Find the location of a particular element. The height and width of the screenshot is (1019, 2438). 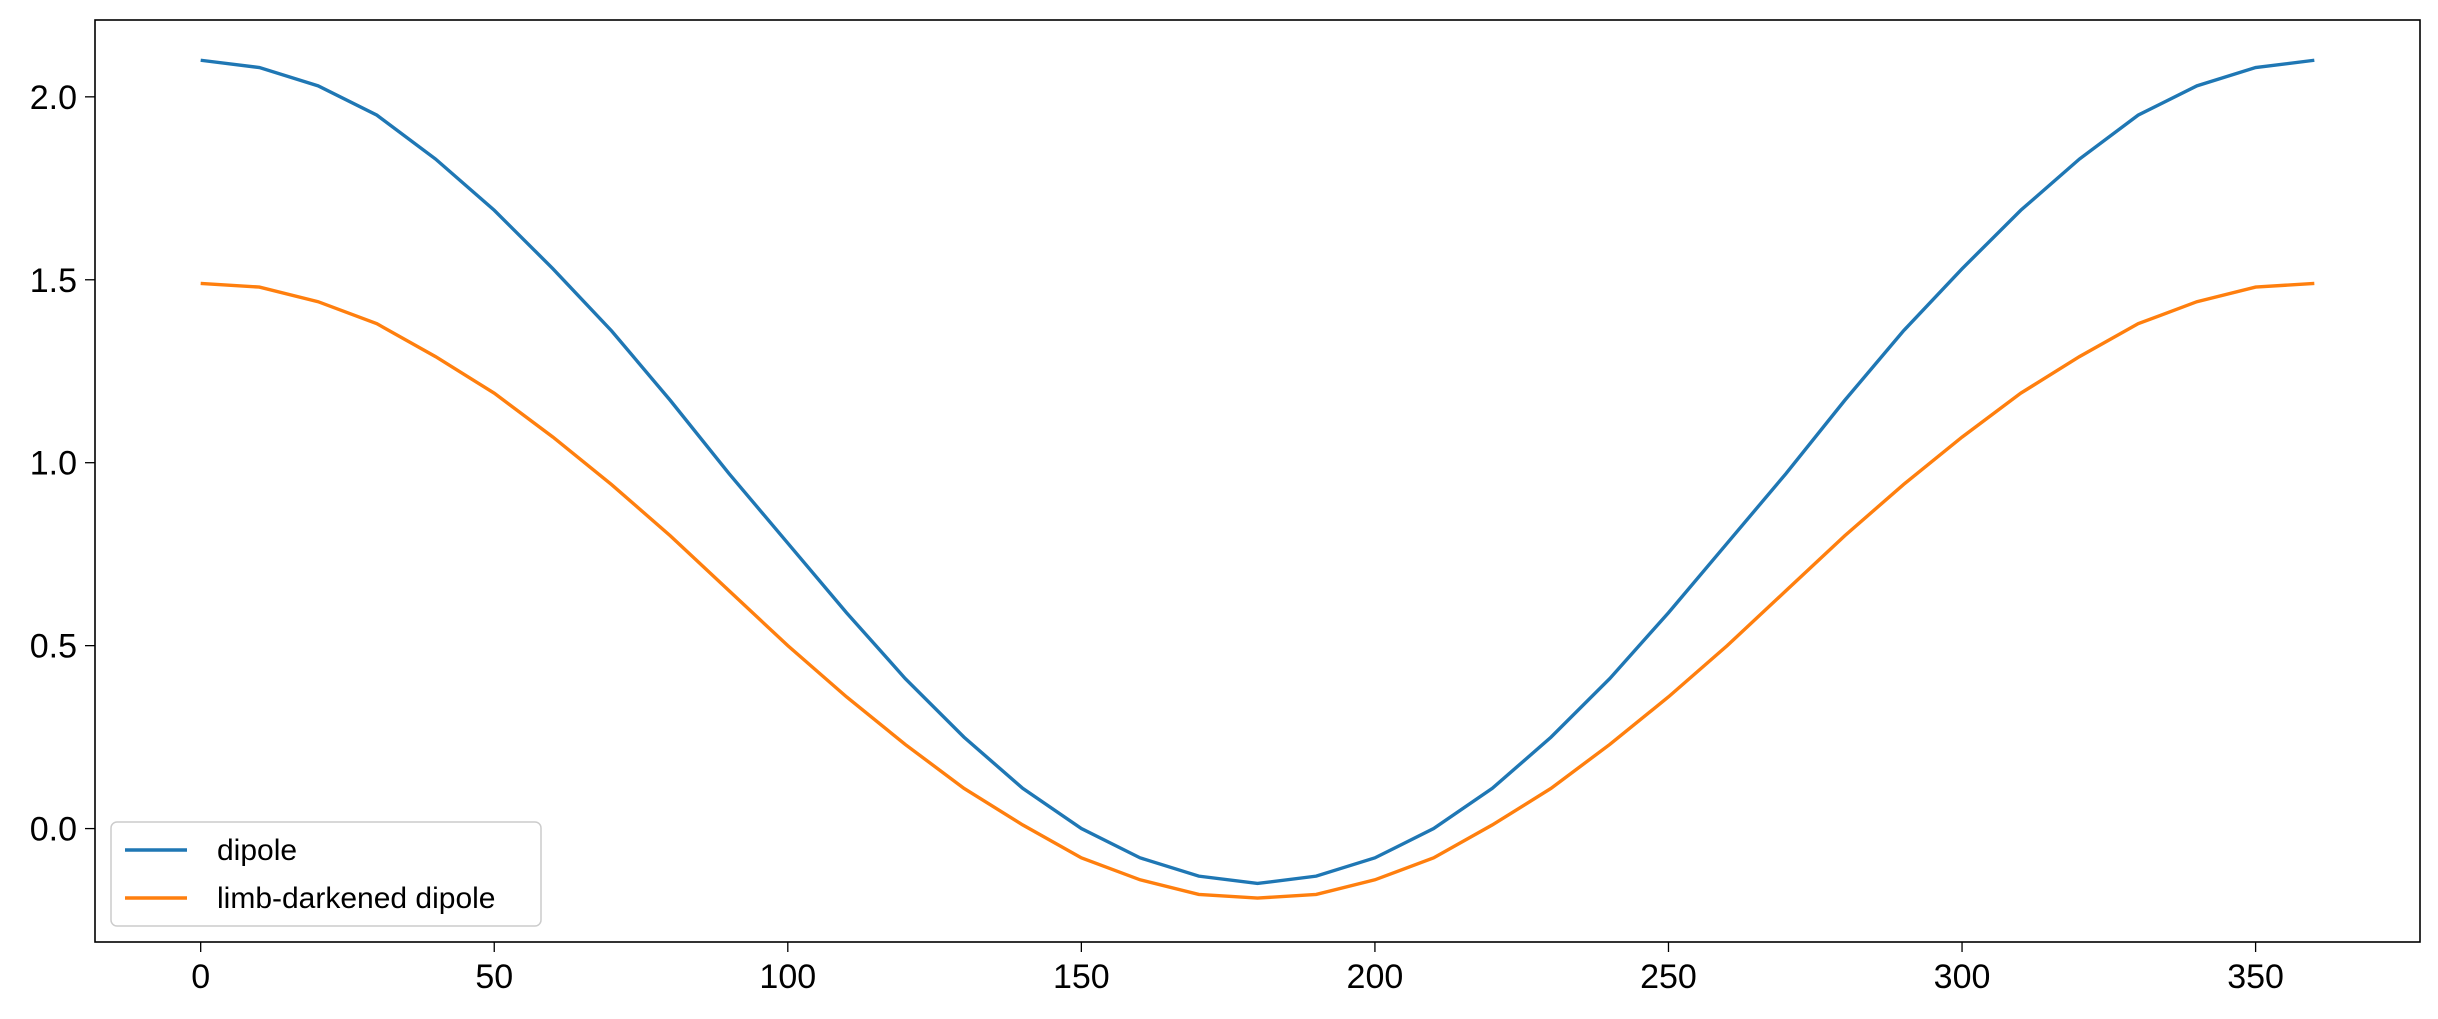

x-tick-label: 50 is located at coordinates (494, 977).